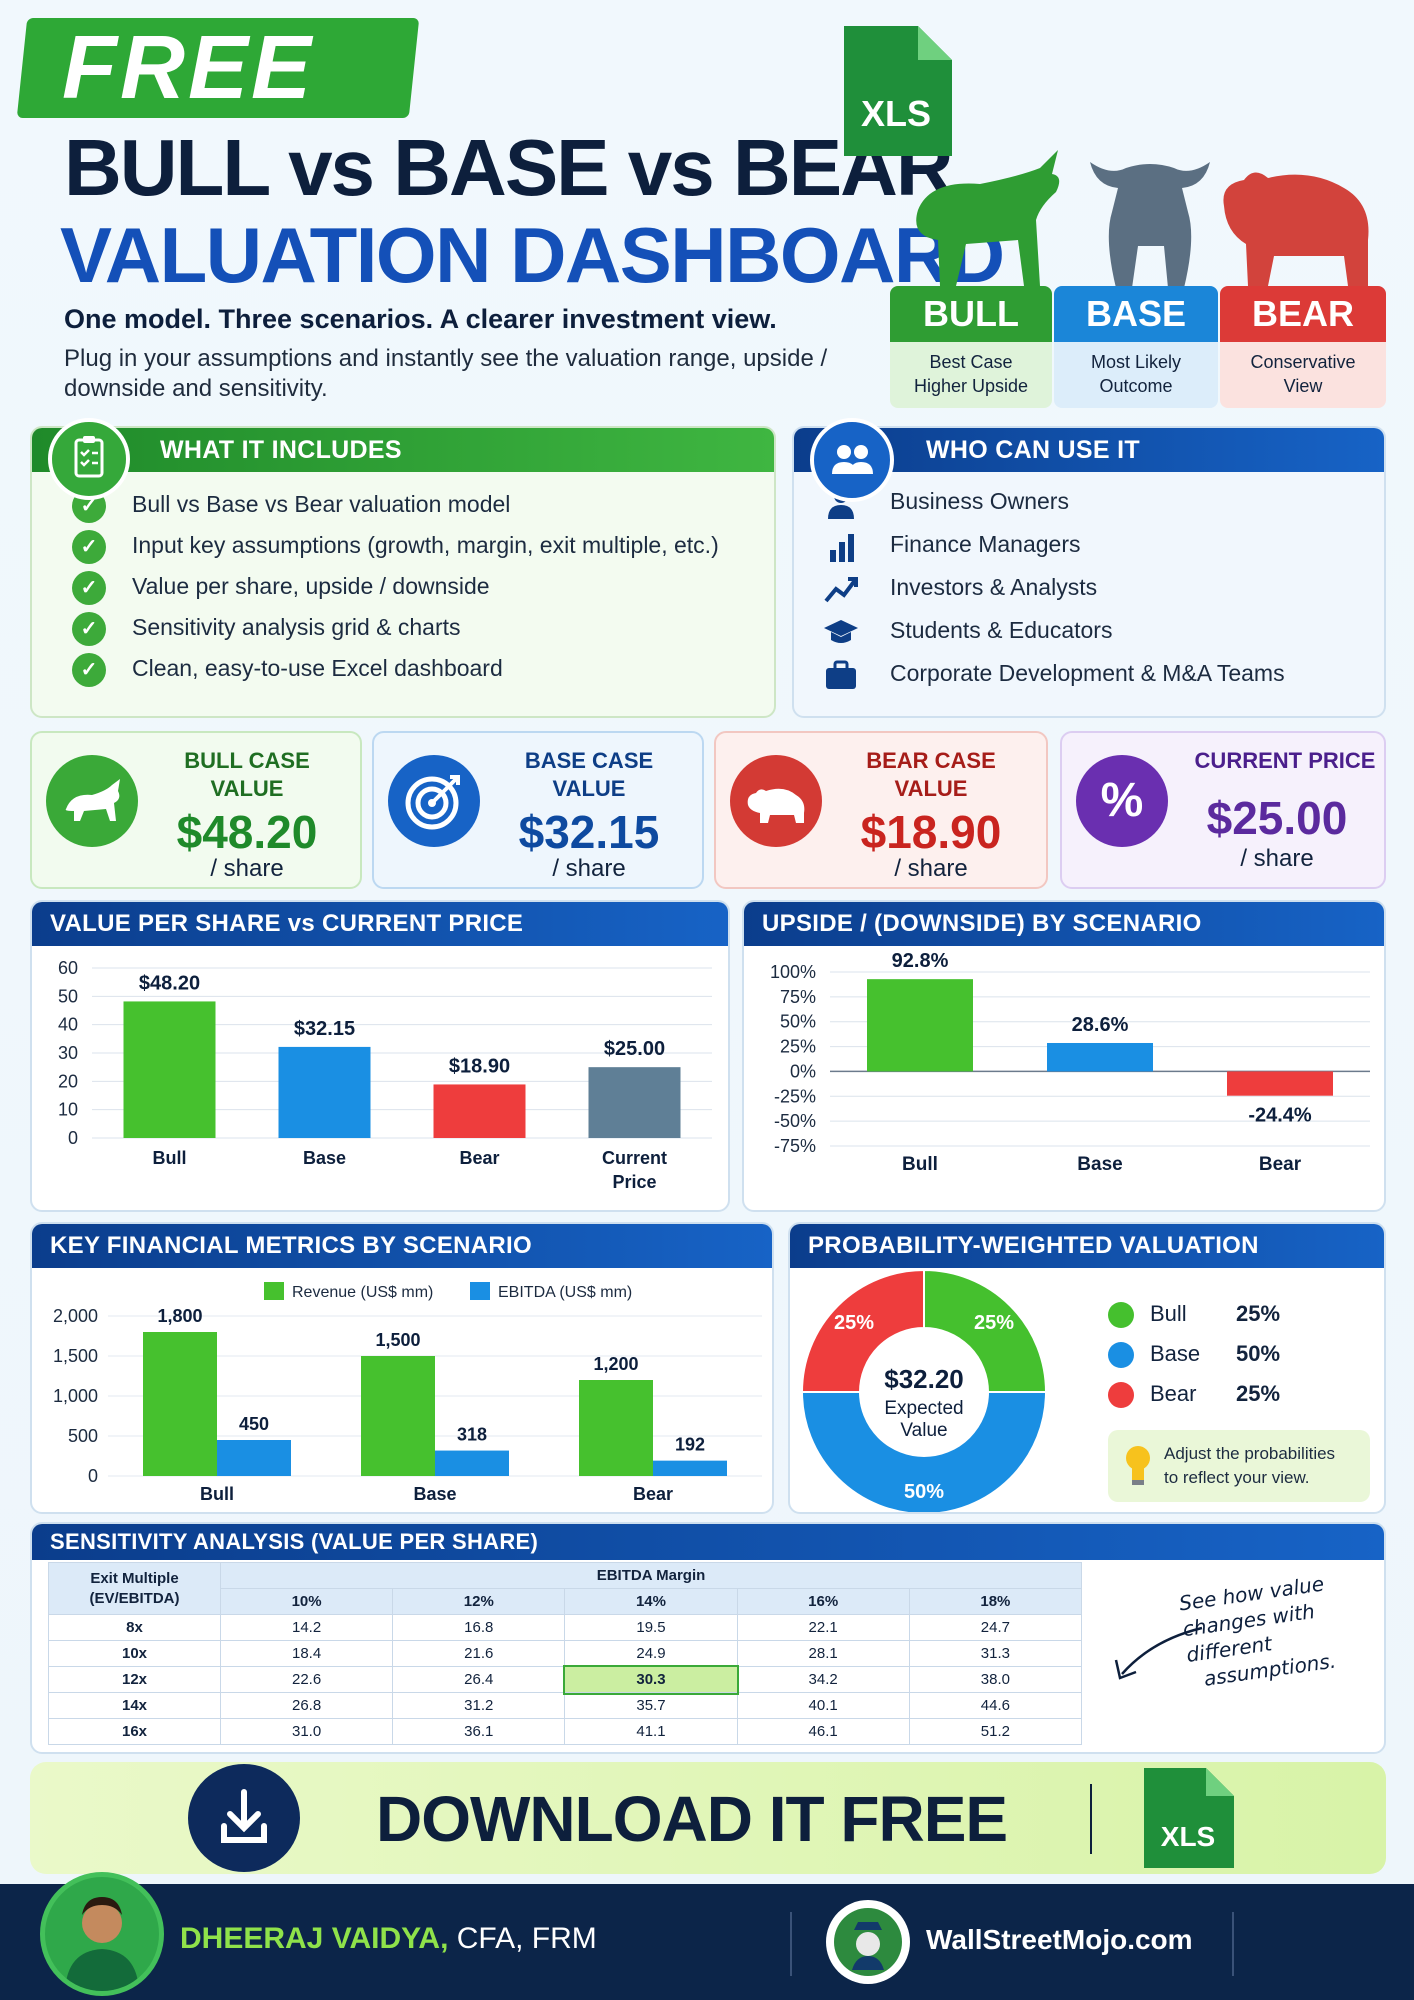 This screenshot has height=2000, width=1414. I want to click on download-label: DOWNLOAD IT FREE, so click(692, 1819).